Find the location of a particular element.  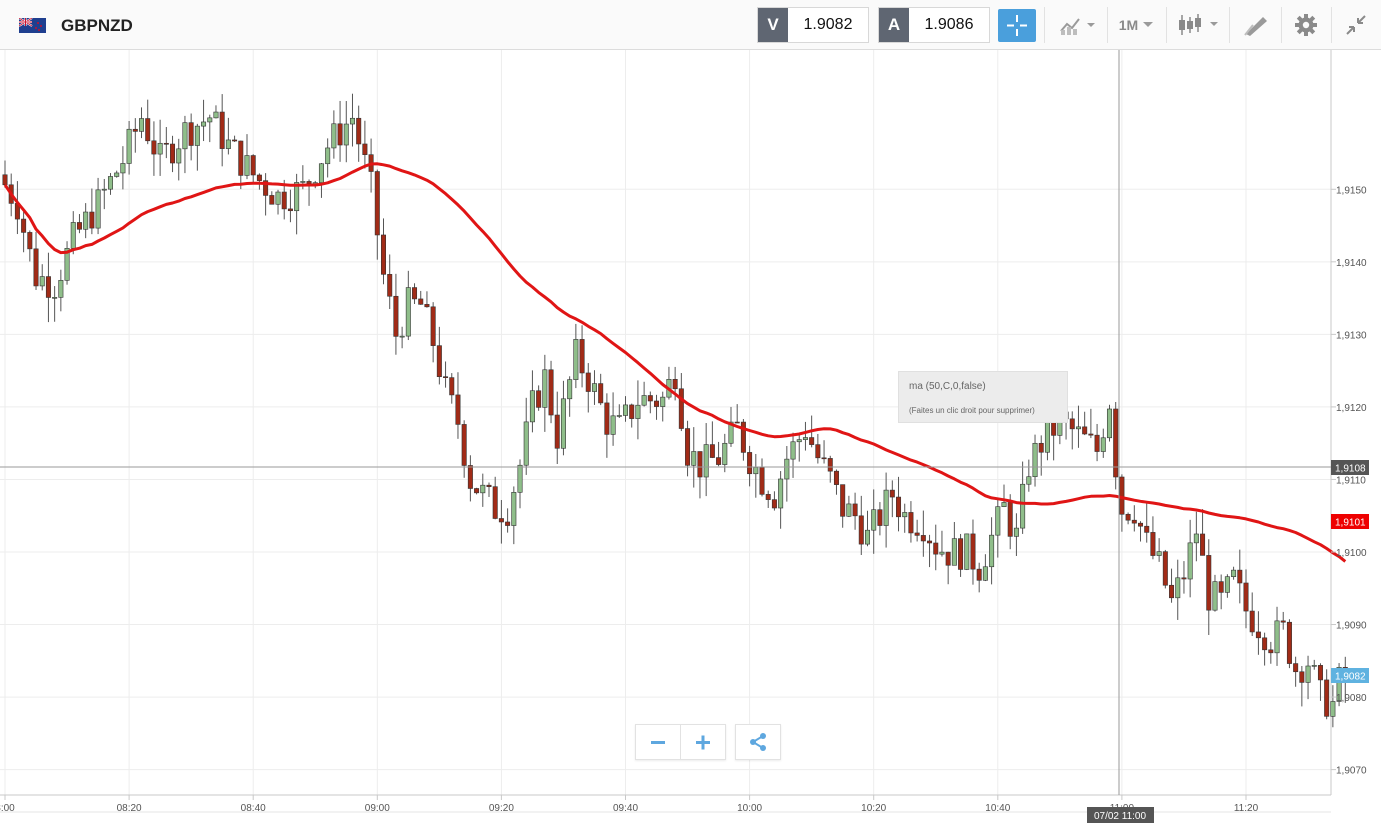

price-tick-label: 1,9110 is located at coordinates (1351, 480).